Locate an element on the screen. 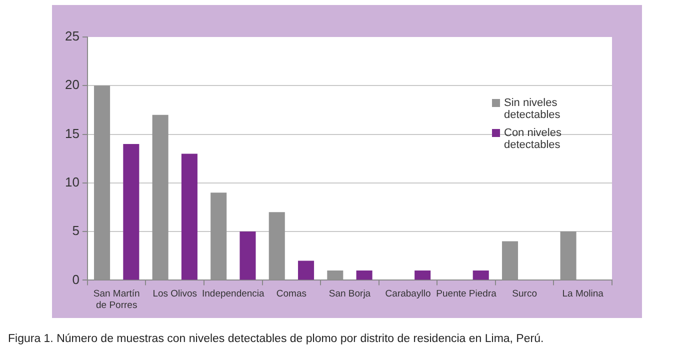 The height and width of the screenshot is (359, 677). y-tick-label: 25 is located at coordinates (72, 36).